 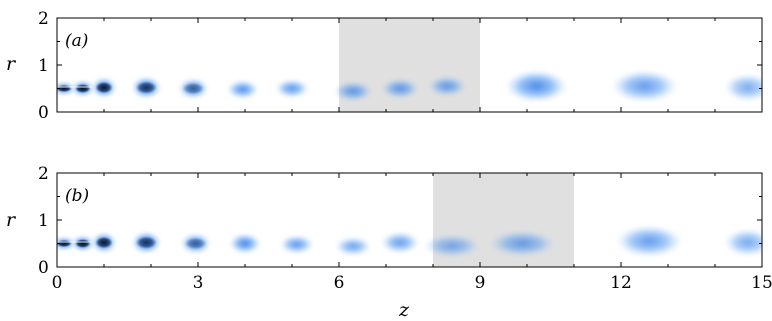 I want to click on panel-a-field, so click(x=409, y=86).